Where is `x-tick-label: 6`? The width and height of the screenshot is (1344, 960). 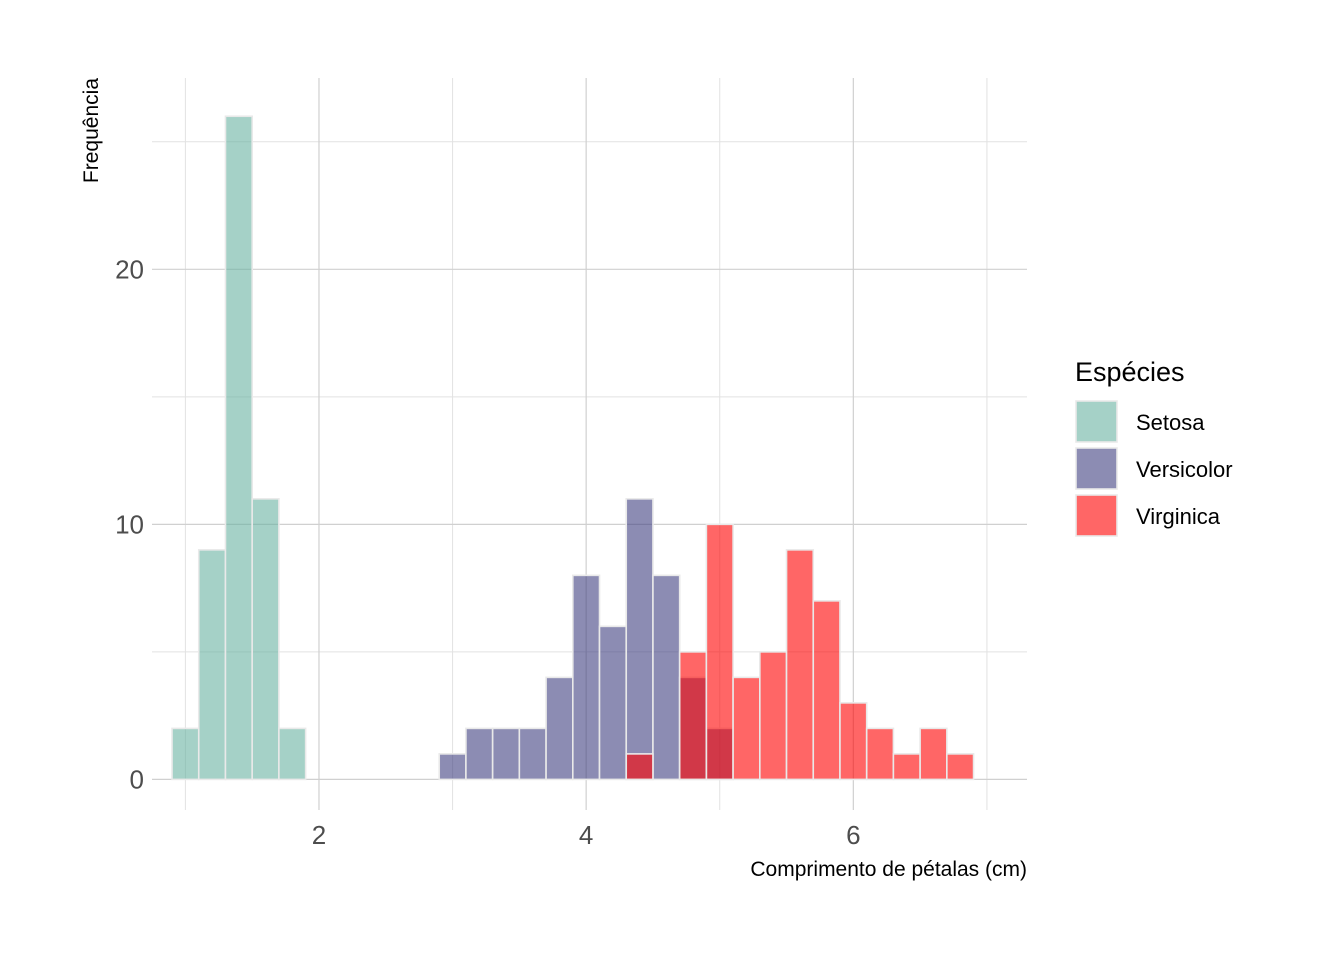 x-tick-label: 6 is located at coordinates (853, 835).